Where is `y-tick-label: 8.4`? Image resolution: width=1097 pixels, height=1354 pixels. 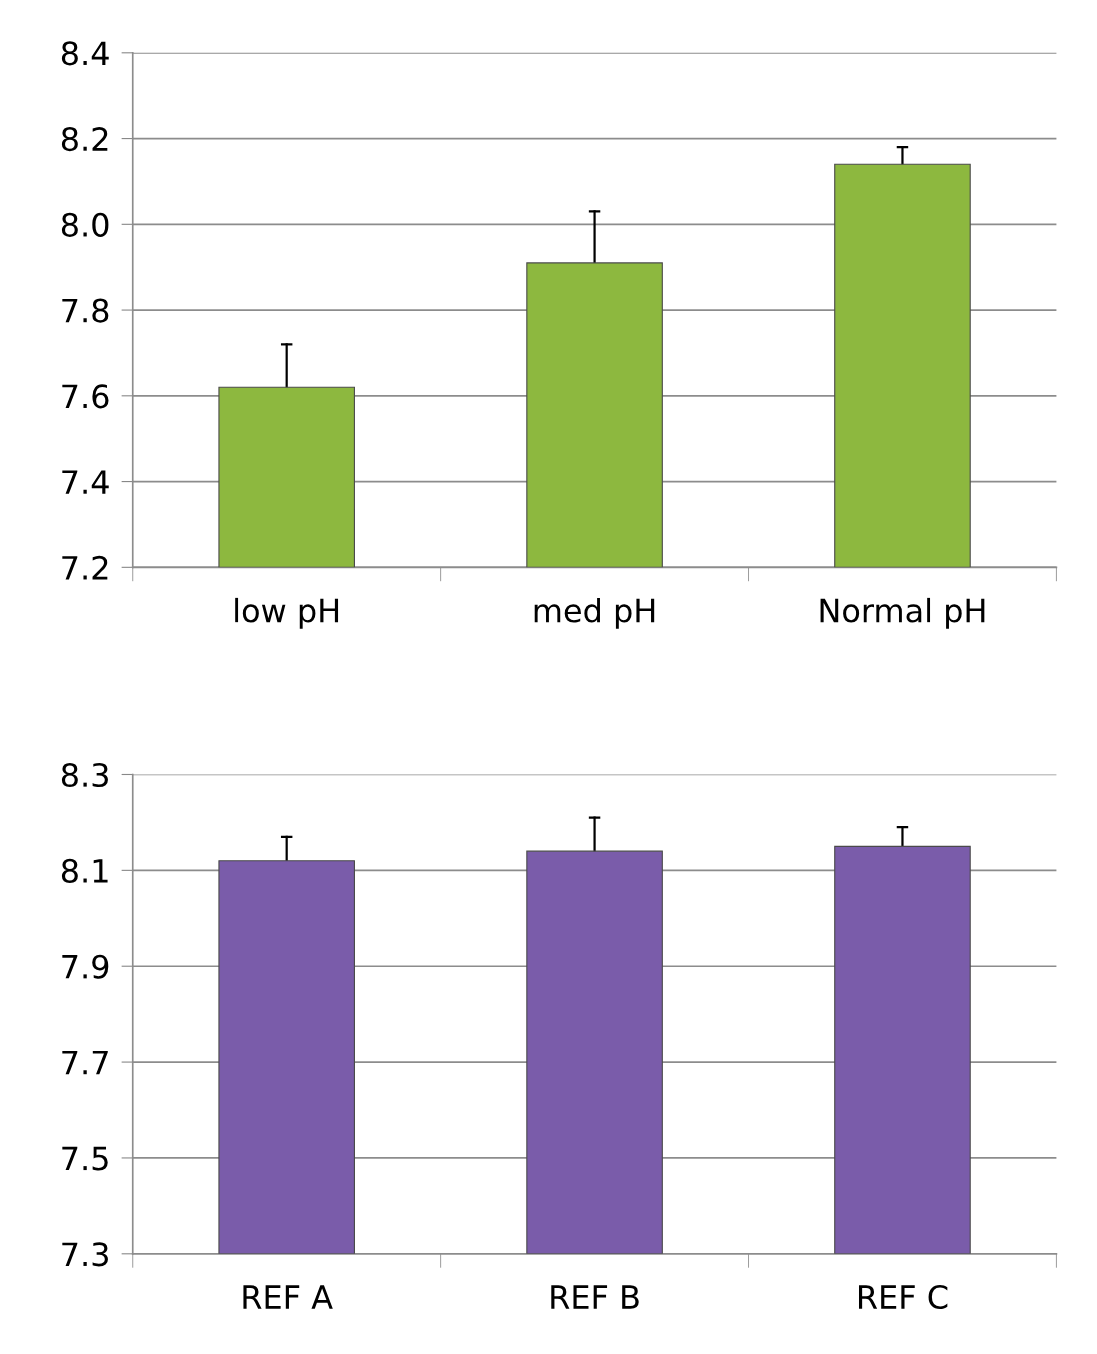
y-tick-label: 8.4 is located at coordinates (85, 53).